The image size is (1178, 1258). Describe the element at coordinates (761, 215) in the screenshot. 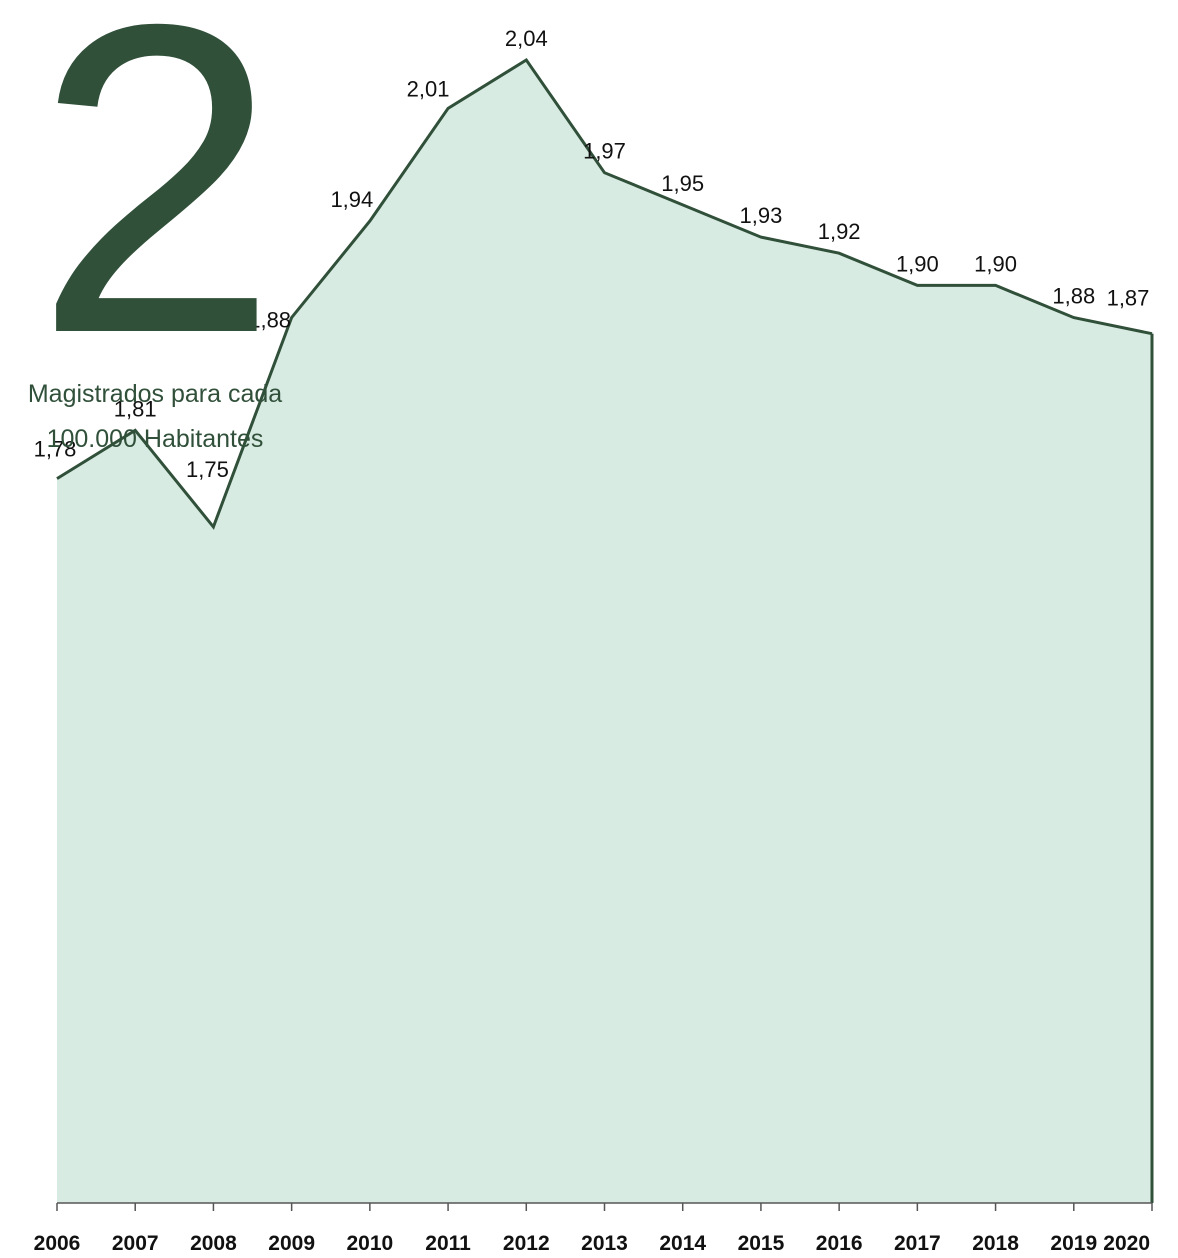

I see `data-label: 1,93` at that location.